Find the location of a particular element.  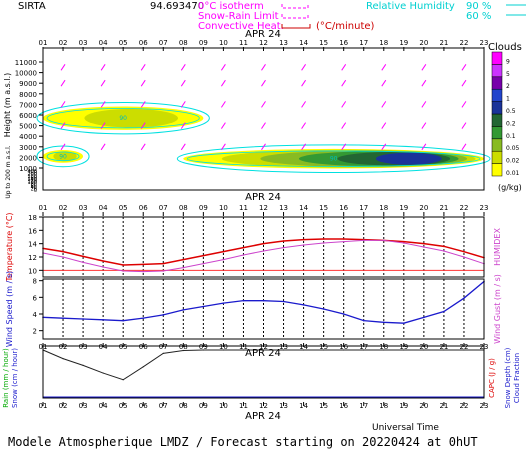

wind-barbs is located at coordinates (263, 107).